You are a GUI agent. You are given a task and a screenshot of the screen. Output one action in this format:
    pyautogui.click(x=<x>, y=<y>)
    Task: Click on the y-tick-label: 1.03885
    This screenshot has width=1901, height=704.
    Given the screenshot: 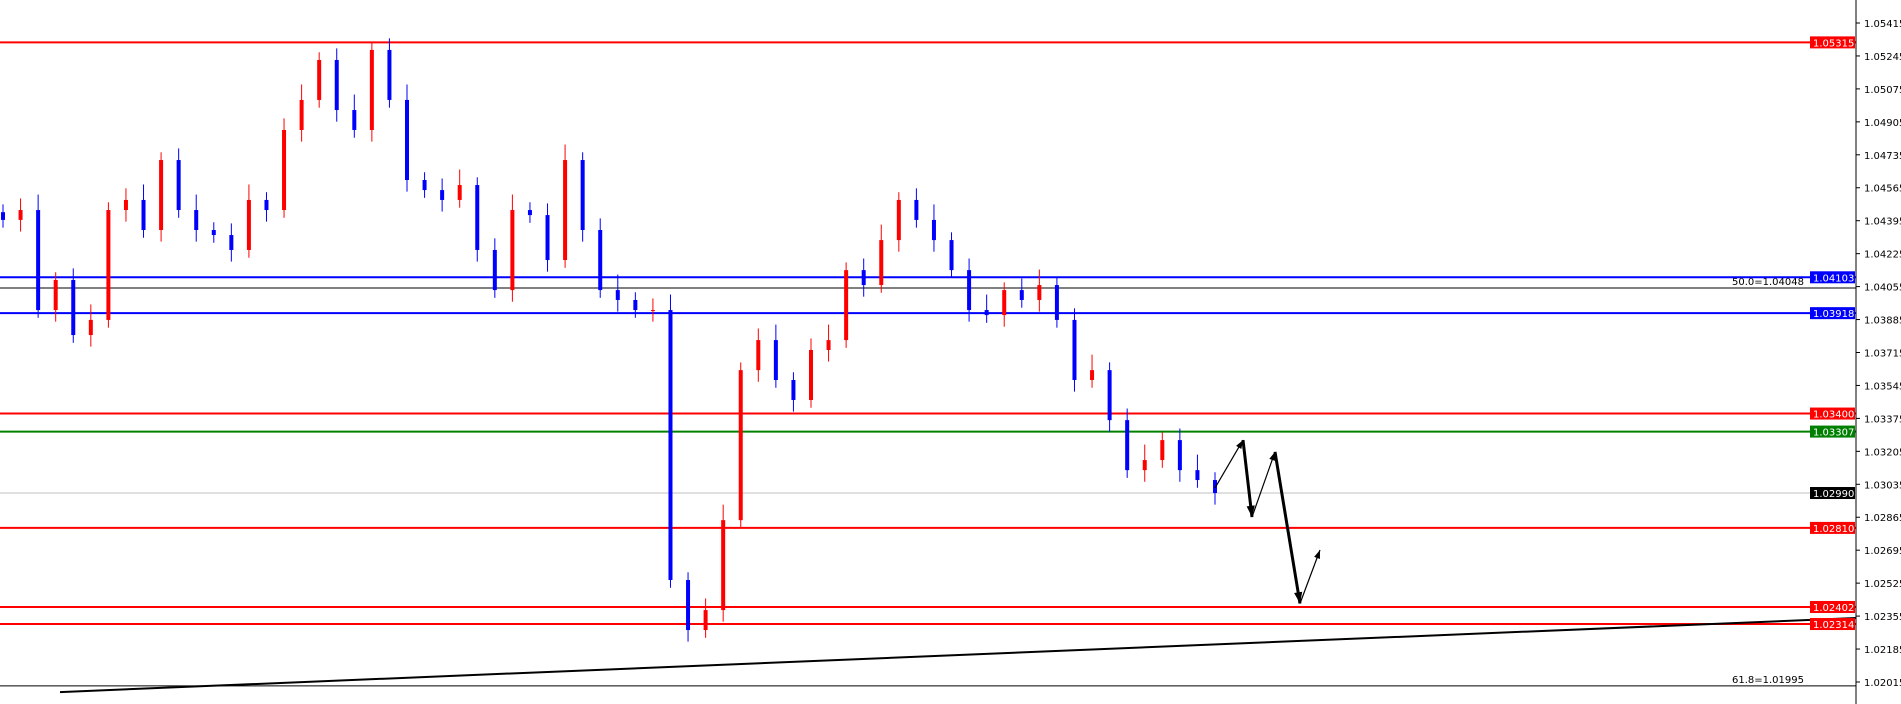 What is the action you would take?
    pyautogui.click(x=1882, y=321)
    